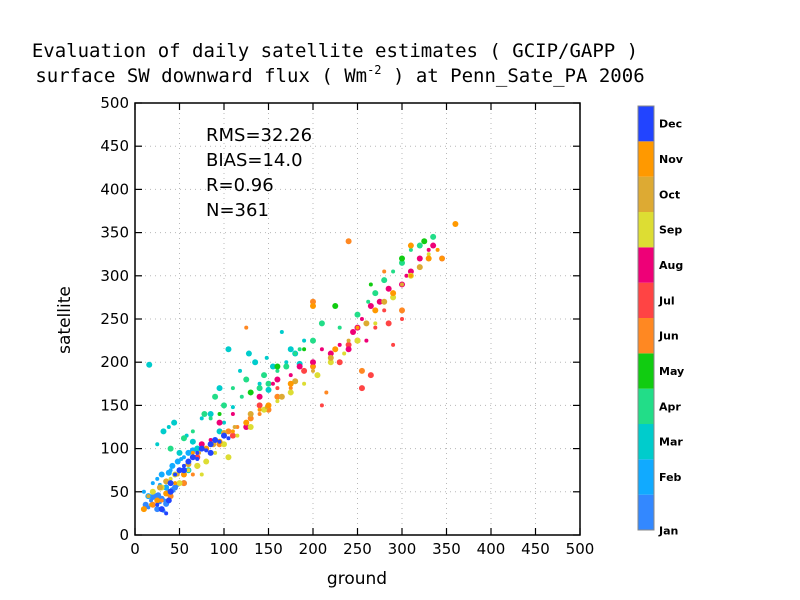  I want to click on x-tick-label: 250, so click(357, 549).